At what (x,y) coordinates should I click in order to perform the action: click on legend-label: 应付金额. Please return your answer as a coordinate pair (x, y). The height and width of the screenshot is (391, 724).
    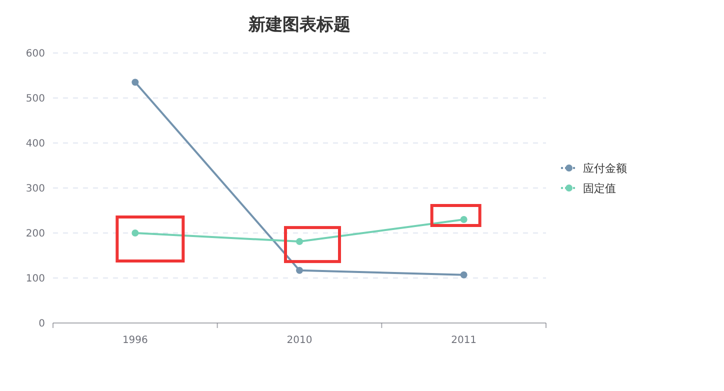
    Looking at the image, I should click on (605, 168).